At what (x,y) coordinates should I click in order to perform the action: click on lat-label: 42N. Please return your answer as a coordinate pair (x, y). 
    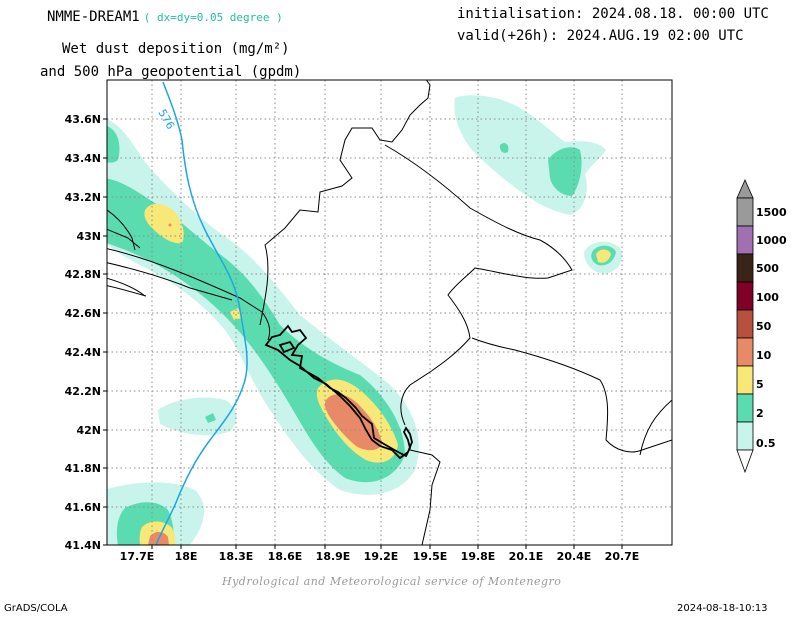
    Looking at the image, I should click on (88, 430).